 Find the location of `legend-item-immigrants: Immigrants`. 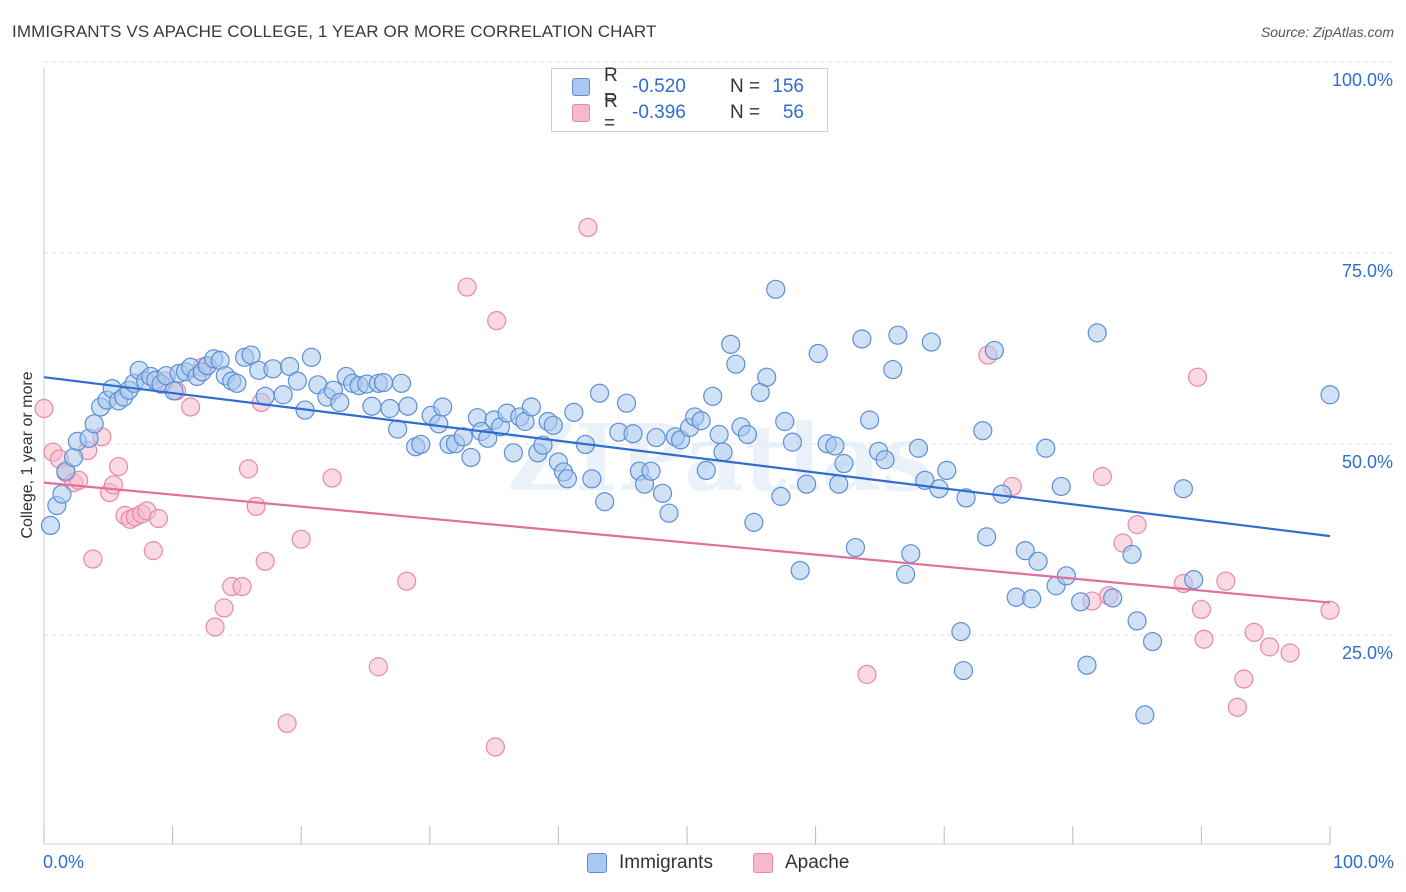

legend-item-immigrants: Immigrants is located at coordinates (650, 863).